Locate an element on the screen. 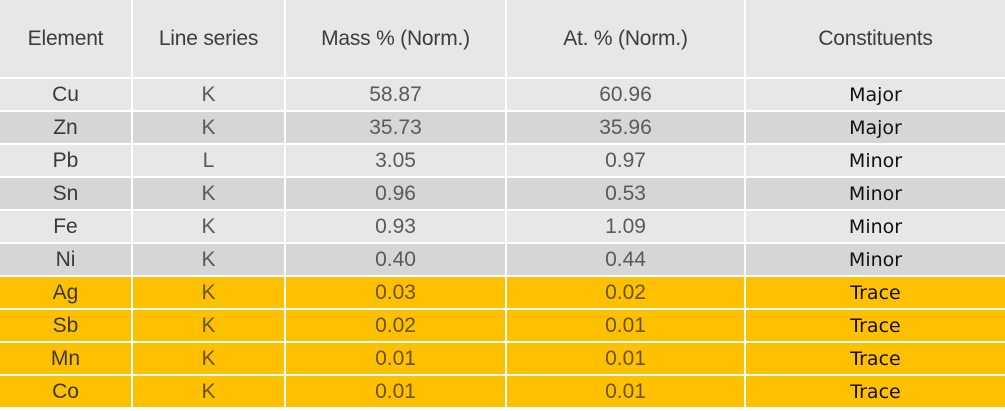  mass-percent-cell: 3.05 is located at coordinates (396, 161).